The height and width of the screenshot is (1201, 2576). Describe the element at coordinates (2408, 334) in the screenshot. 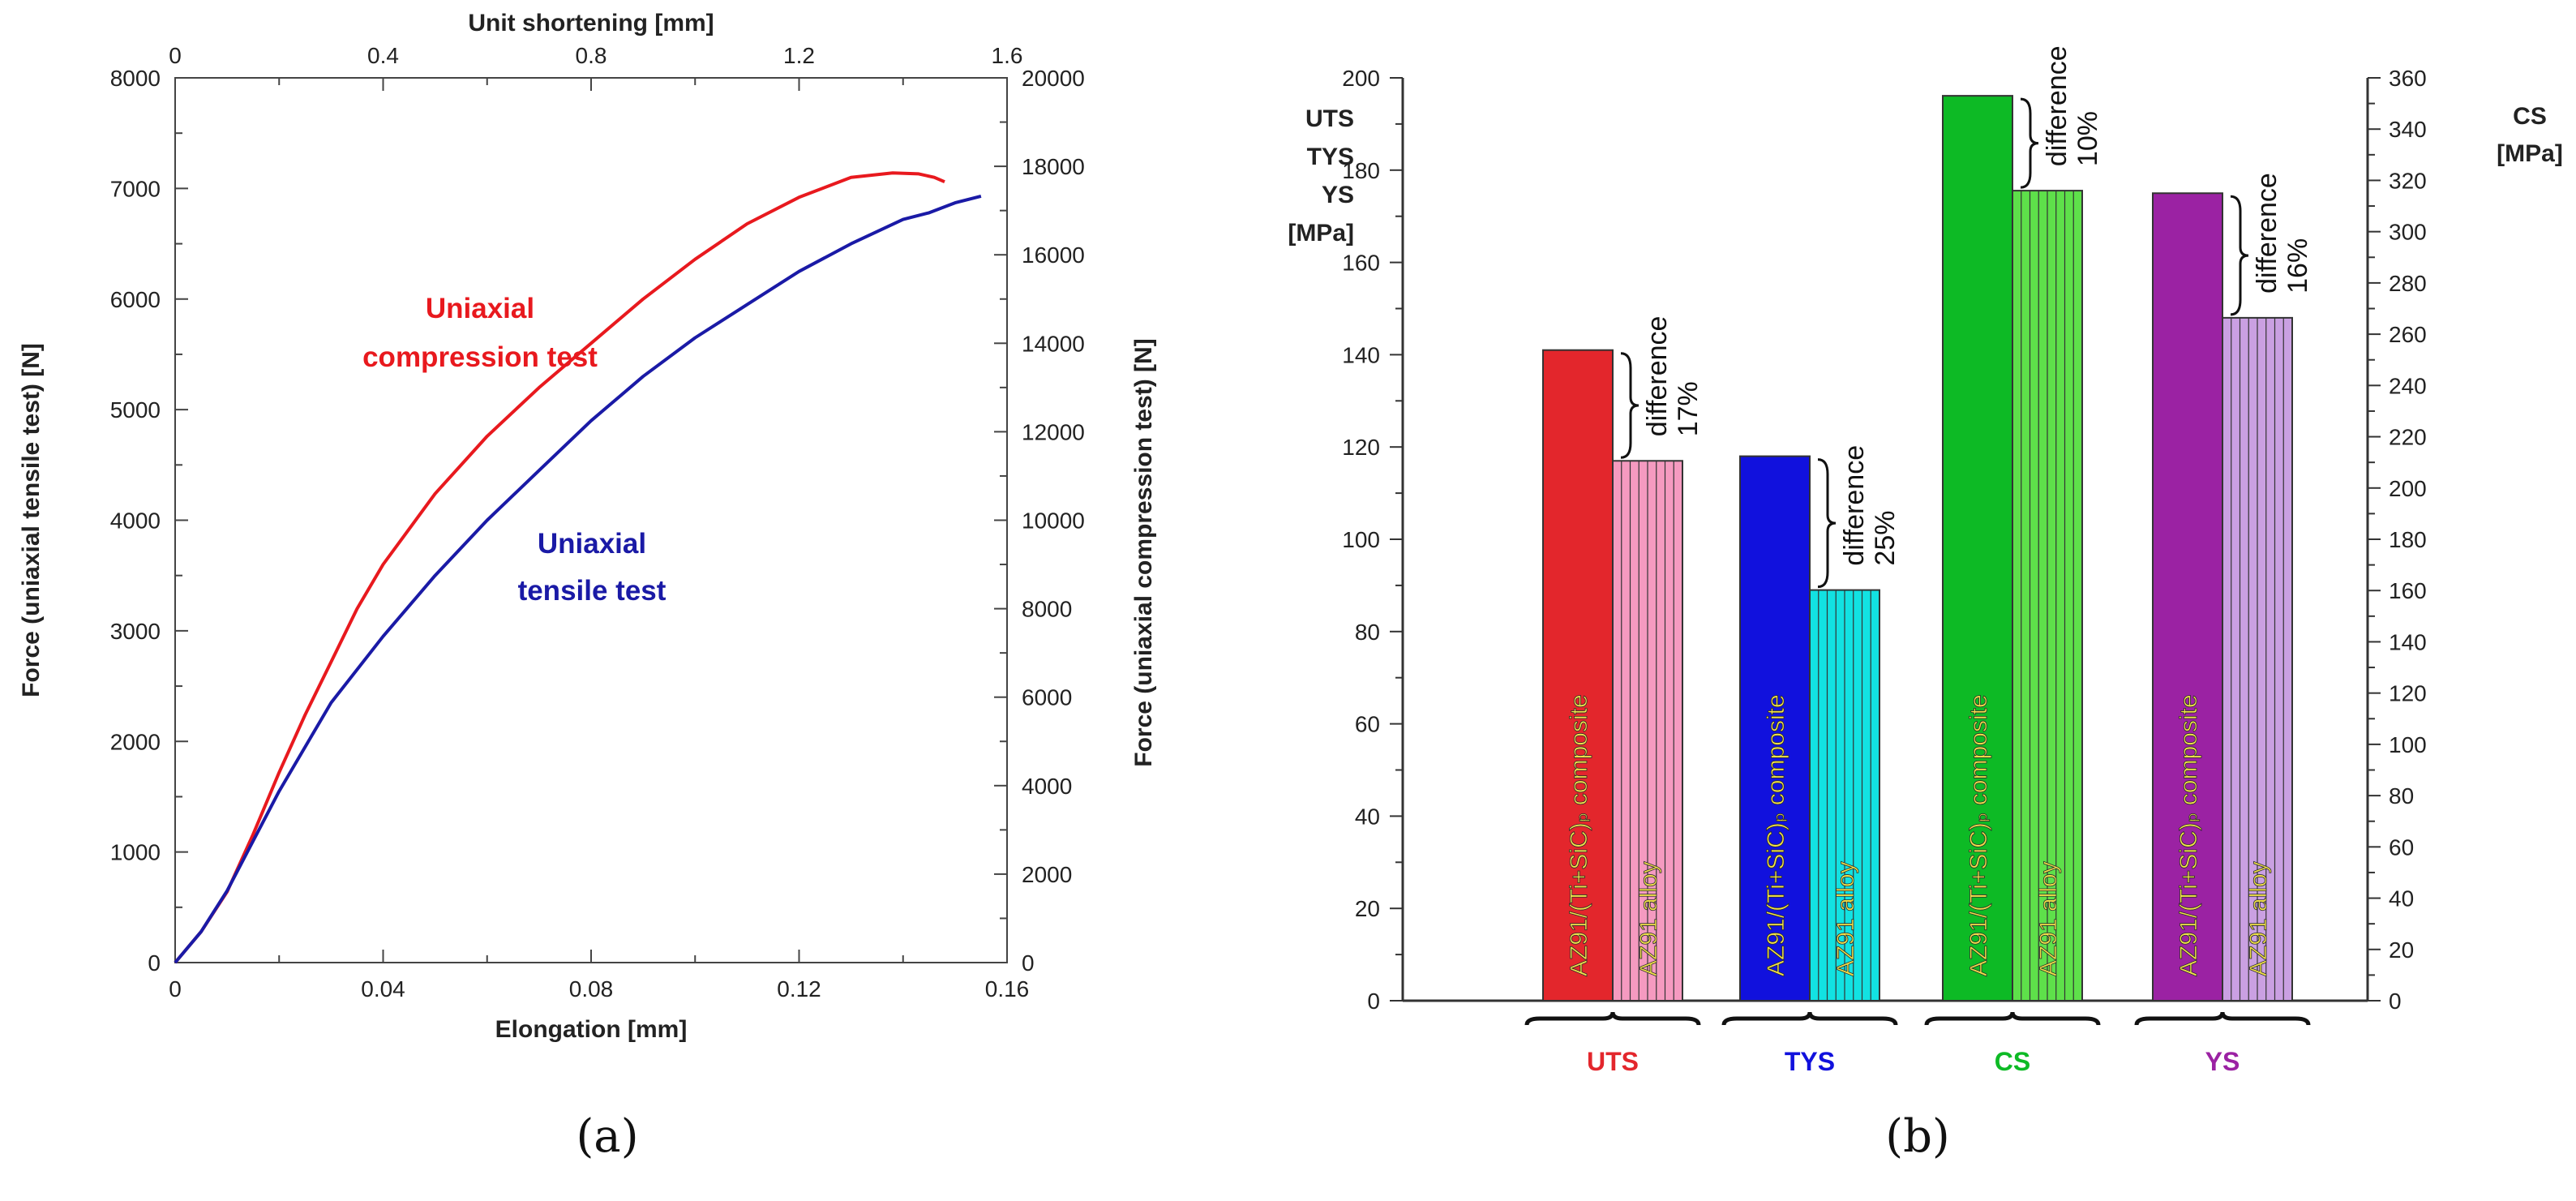

I see `y2-tick-label: 260` at that location.